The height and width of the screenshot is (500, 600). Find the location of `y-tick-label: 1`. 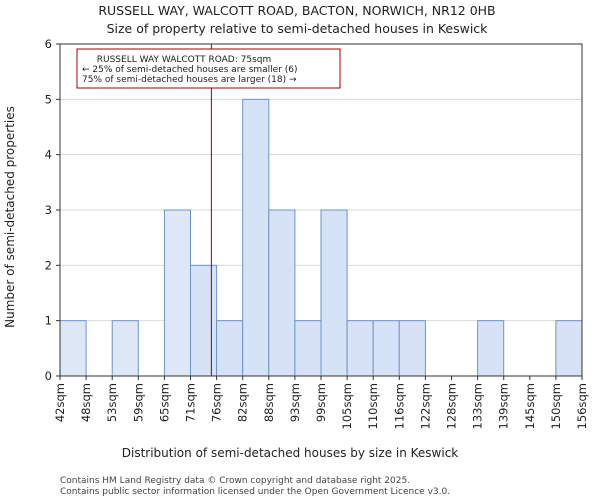

y-tick-label: 1 is located at coordinates (48, 321).